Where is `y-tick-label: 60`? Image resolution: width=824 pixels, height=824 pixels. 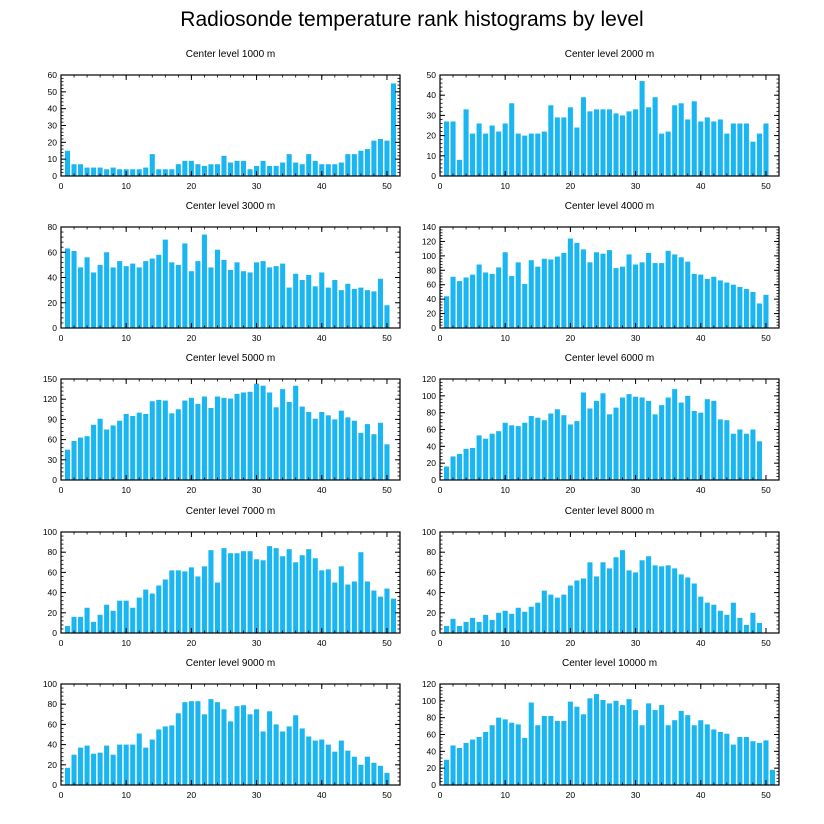
y-tick-label: 60 is located at coordinates (432, 430).